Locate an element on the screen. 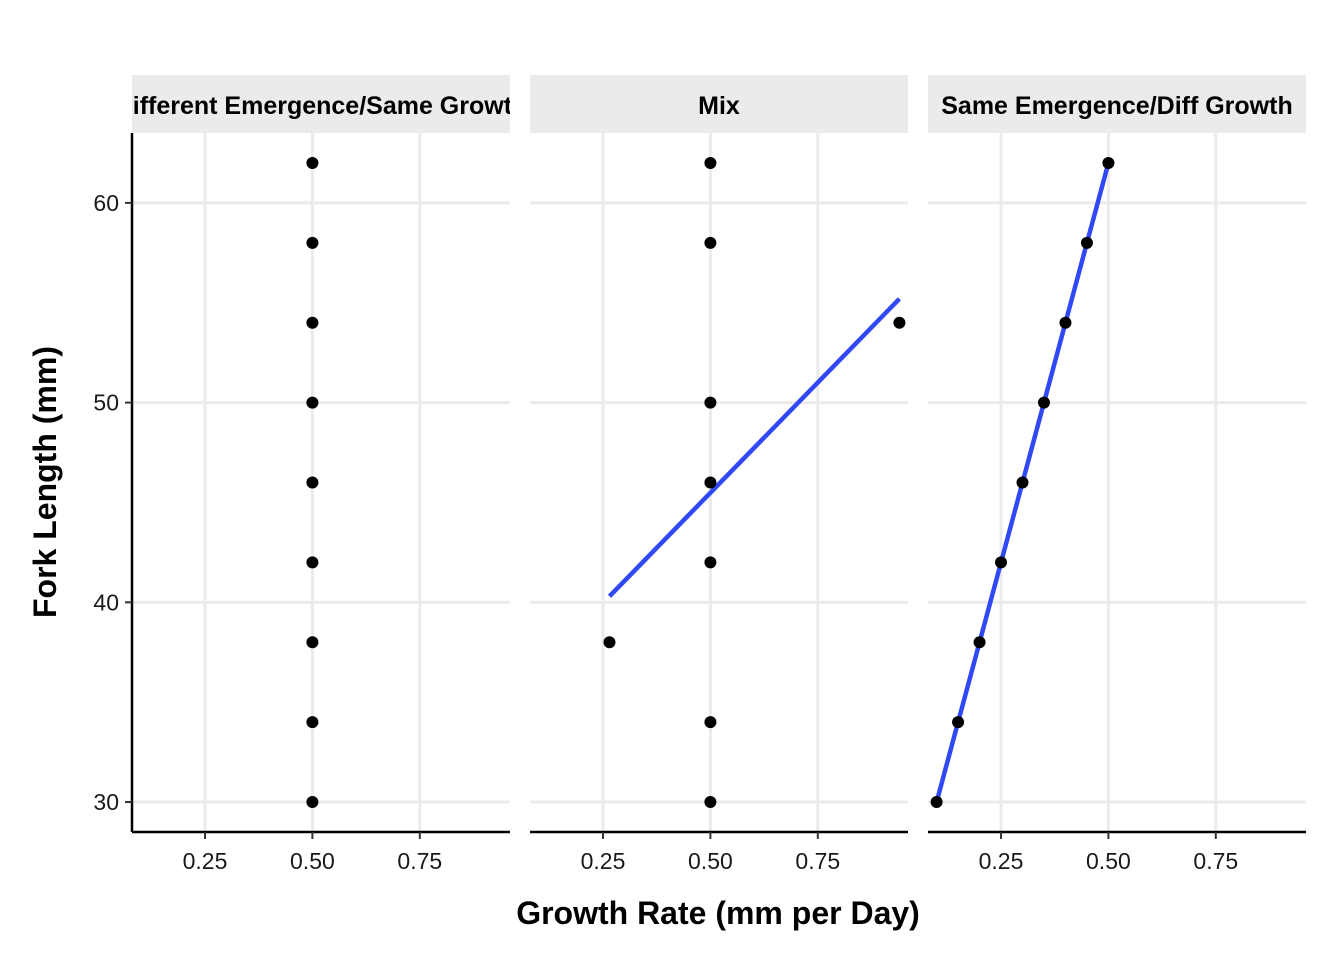 The image size is (1344, 960). regression-line is located at coordinates (754, 447).